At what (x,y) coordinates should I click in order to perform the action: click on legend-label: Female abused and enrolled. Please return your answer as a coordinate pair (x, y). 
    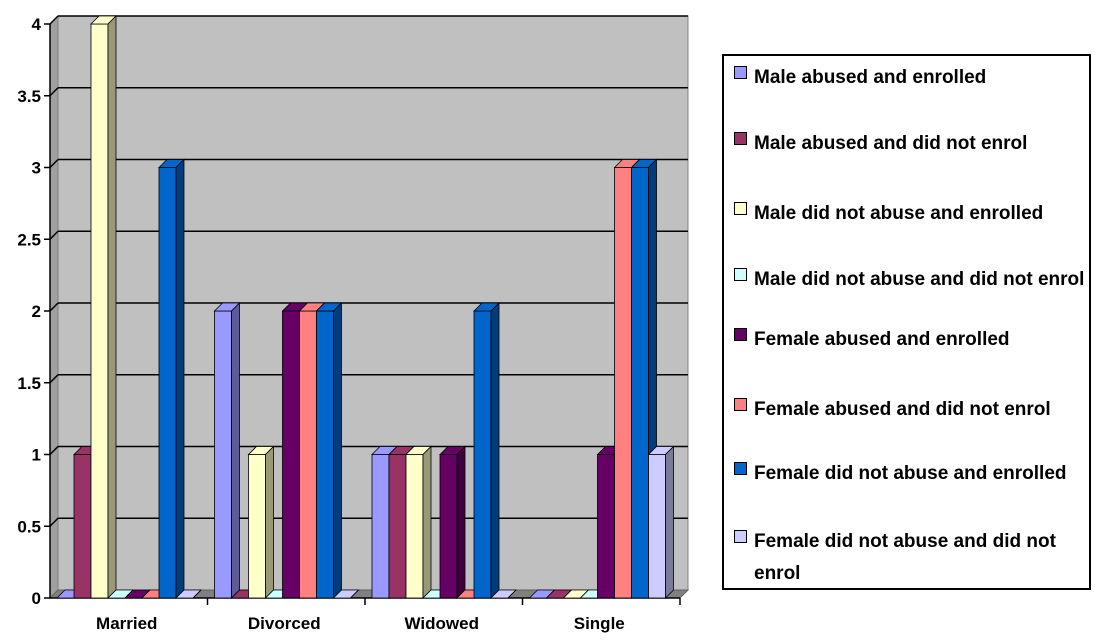
    Looking at the image, I should click on (882, 339).